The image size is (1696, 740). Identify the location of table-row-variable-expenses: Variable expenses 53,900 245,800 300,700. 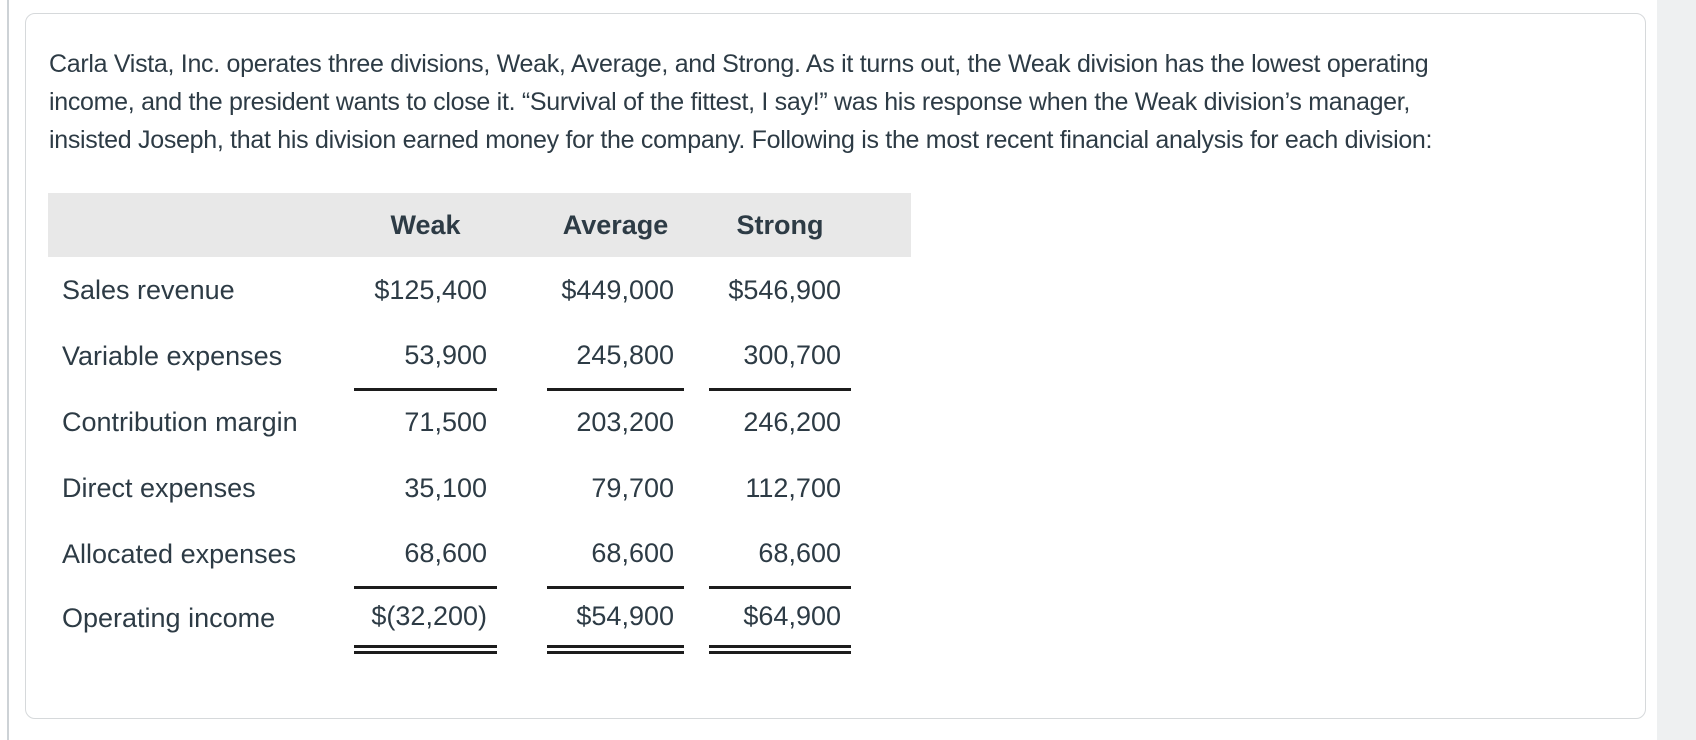
(479, 357).